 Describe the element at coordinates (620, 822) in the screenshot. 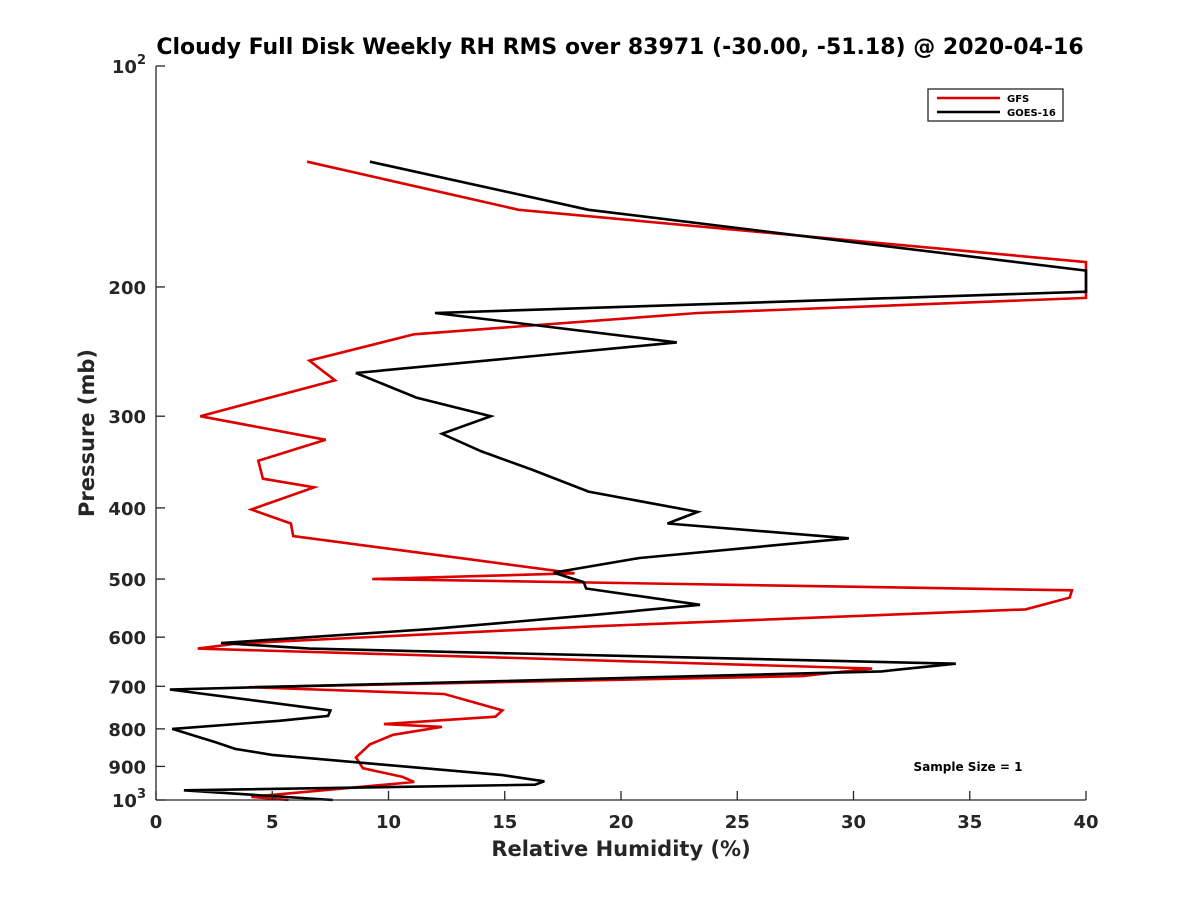

I see `x-tick-label: 20` at that location.